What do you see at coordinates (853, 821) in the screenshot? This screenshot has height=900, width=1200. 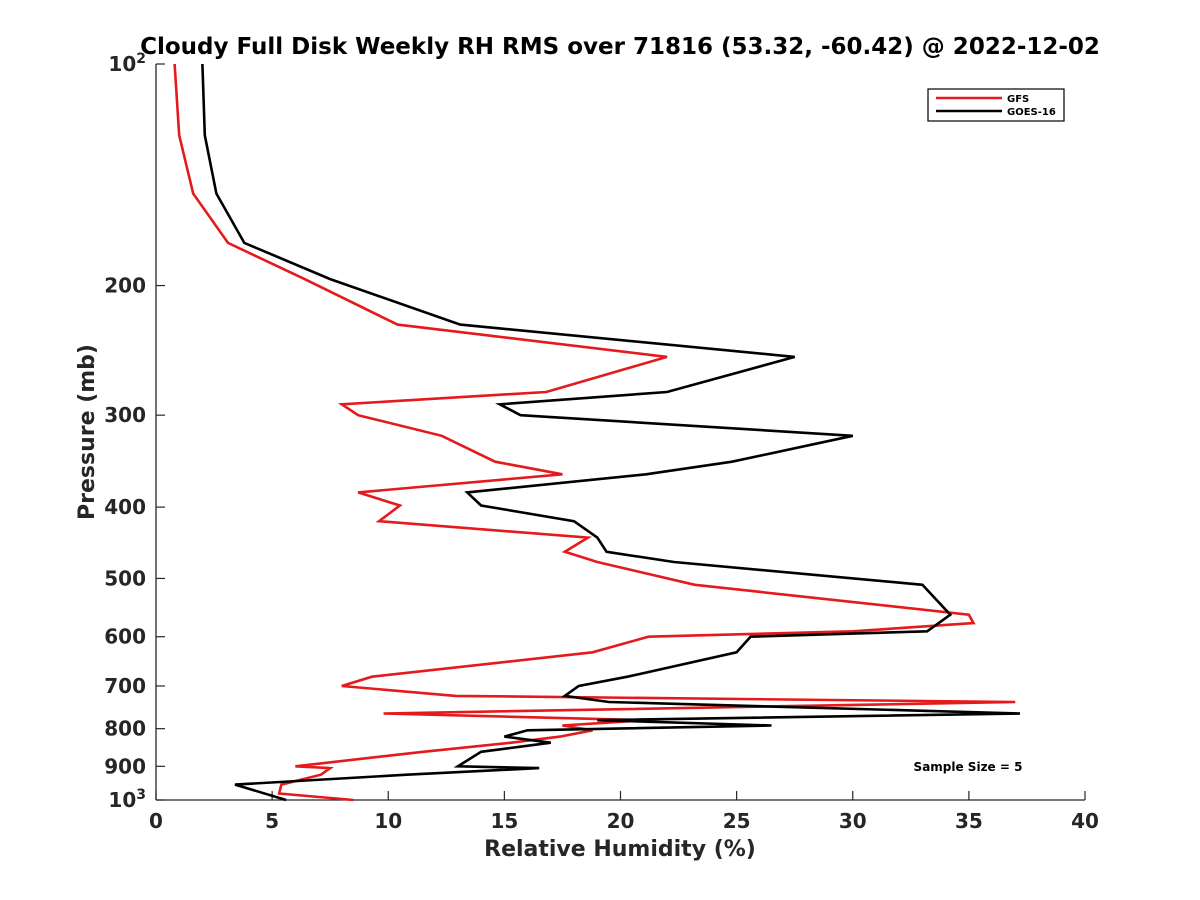 I see `x-tick-label: 30` at bounding box center [853, 821].